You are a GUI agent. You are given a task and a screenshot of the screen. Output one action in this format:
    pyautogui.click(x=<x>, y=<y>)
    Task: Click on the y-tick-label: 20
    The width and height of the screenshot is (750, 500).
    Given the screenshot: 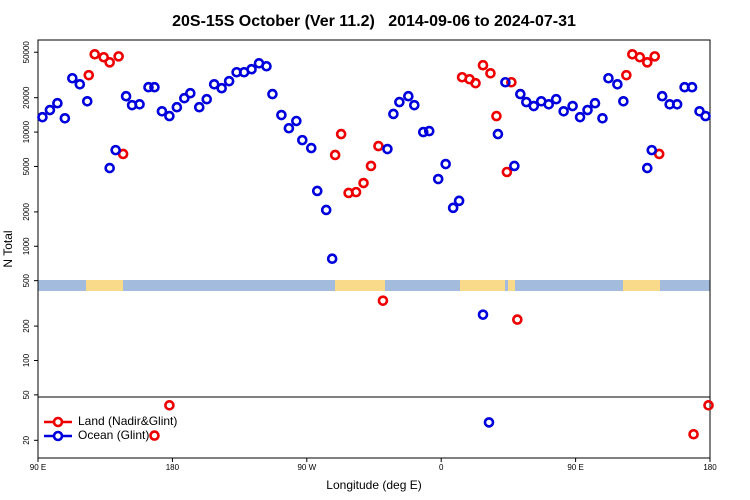 What is the action you would take?
    pyautogui.click(x=26, y=439)
    